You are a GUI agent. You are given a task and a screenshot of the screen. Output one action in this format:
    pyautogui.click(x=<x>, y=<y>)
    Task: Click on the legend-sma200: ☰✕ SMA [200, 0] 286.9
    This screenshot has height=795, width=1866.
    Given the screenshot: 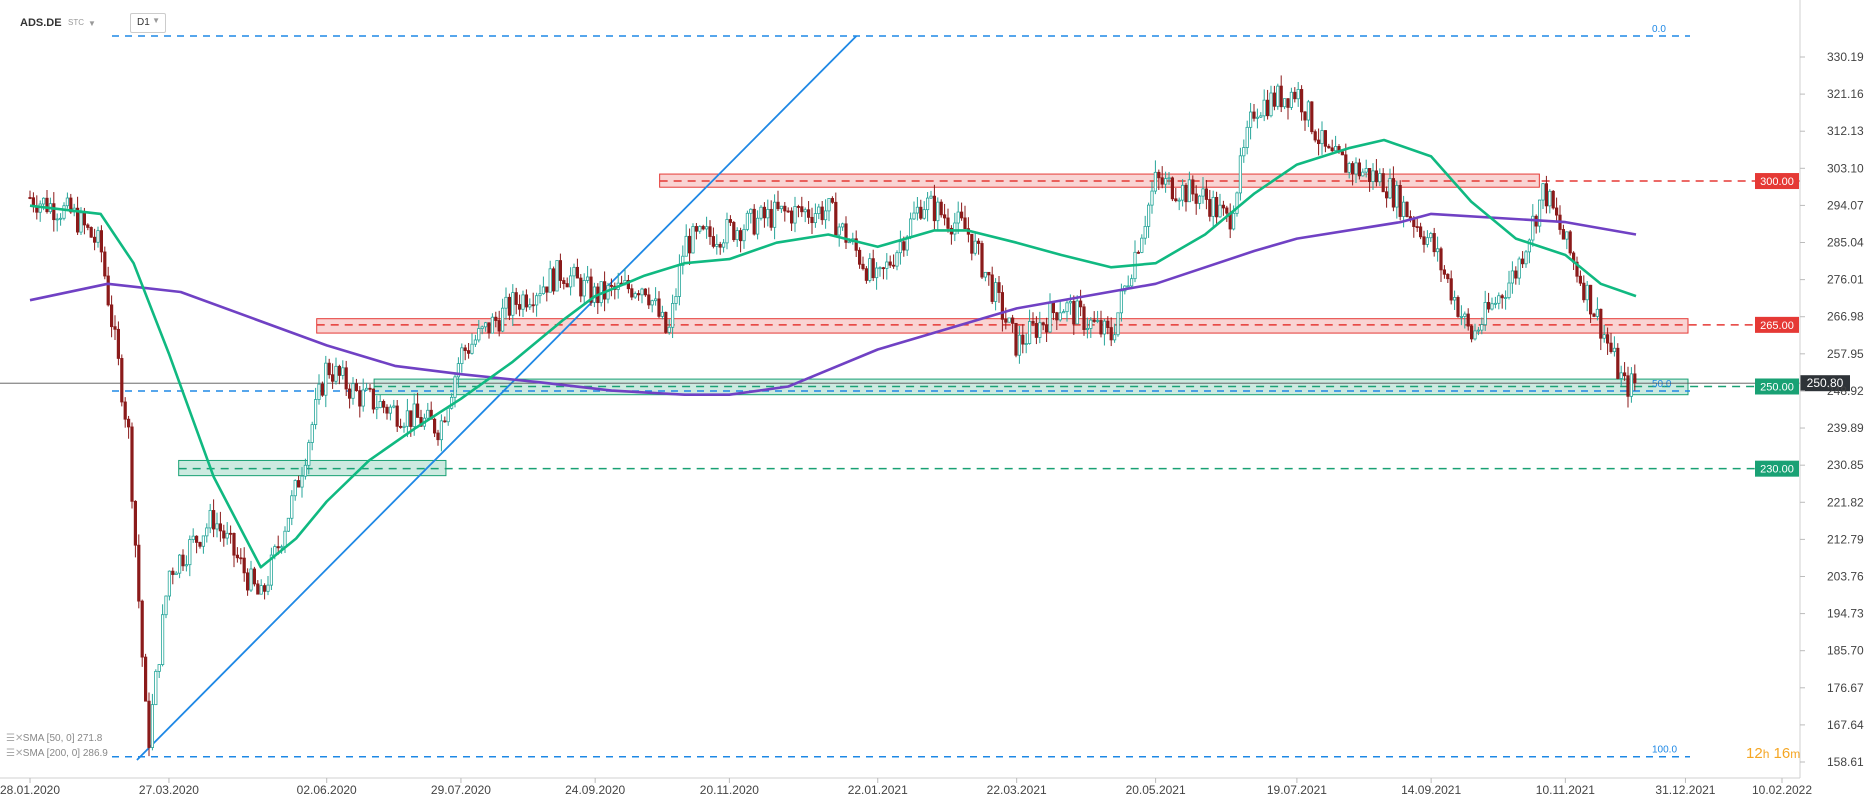 What is the action you would take?
    pyautogui.click(x=57, y=753)
    